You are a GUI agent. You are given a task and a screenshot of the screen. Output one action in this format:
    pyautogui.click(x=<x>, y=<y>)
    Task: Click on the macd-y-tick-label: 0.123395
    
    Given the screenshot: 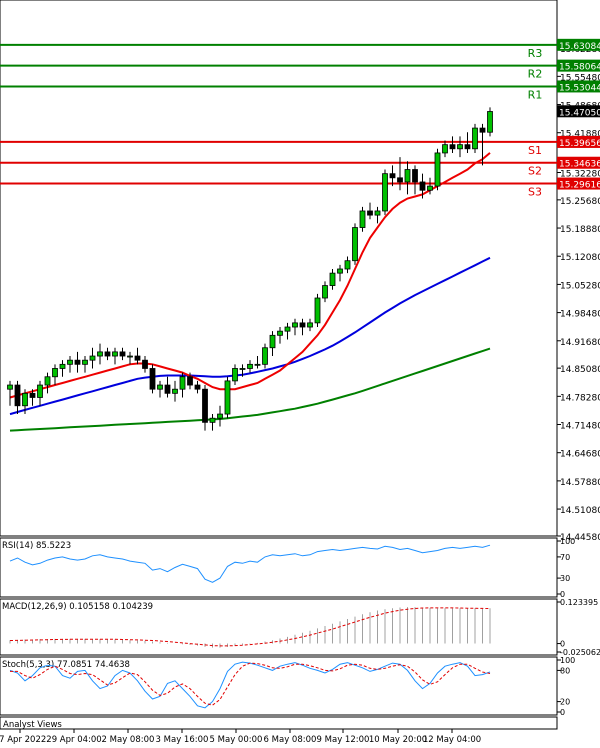 What is the action you would take?
    pyautogui.click(x=579, y=602)
    